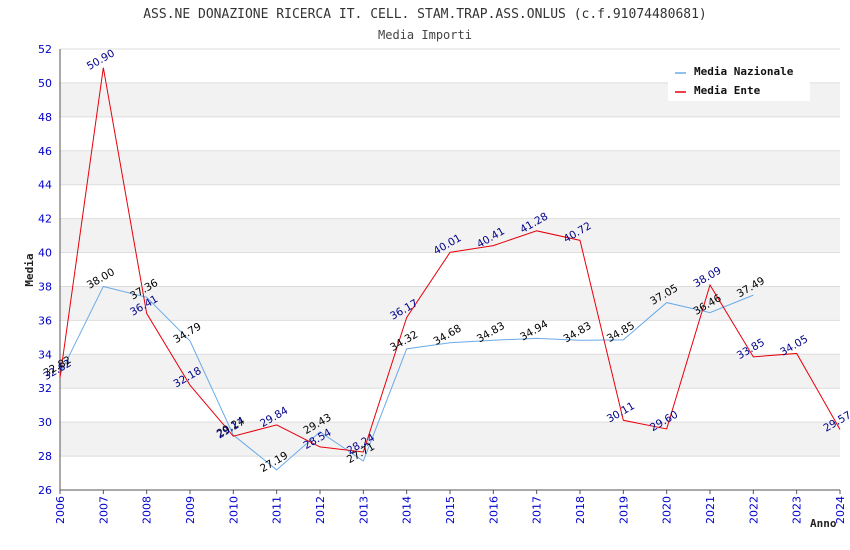  Describe the element at coordinates (621, 332) in the screenshot. I see `data-label: 34.85` at that location.